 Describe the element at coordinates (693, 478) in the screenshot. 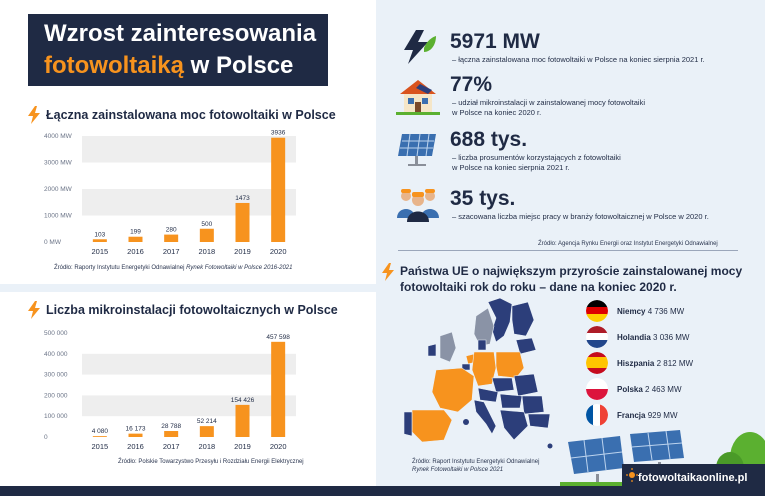

I see `brand-link: fotowoltaikaonline.pl` at that location.